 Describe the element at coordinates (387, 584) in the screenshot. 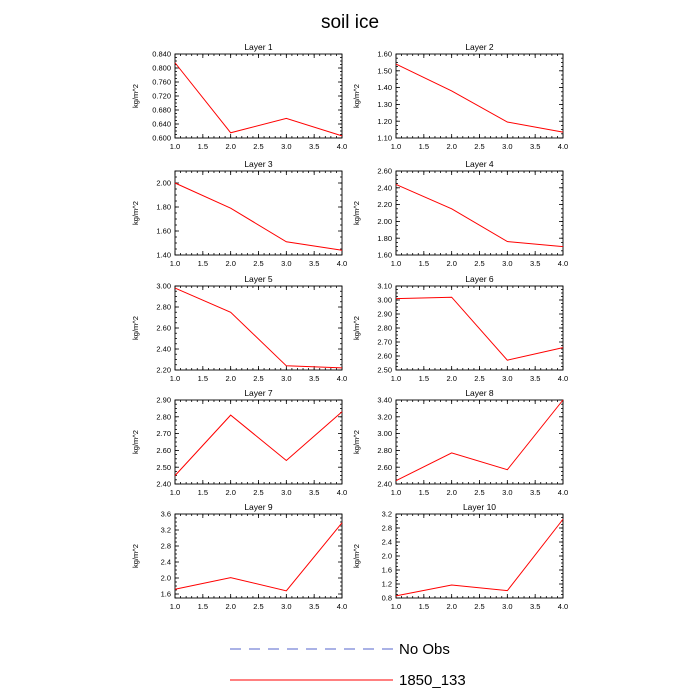

I see `y-tick-label: 1.2` at that location.